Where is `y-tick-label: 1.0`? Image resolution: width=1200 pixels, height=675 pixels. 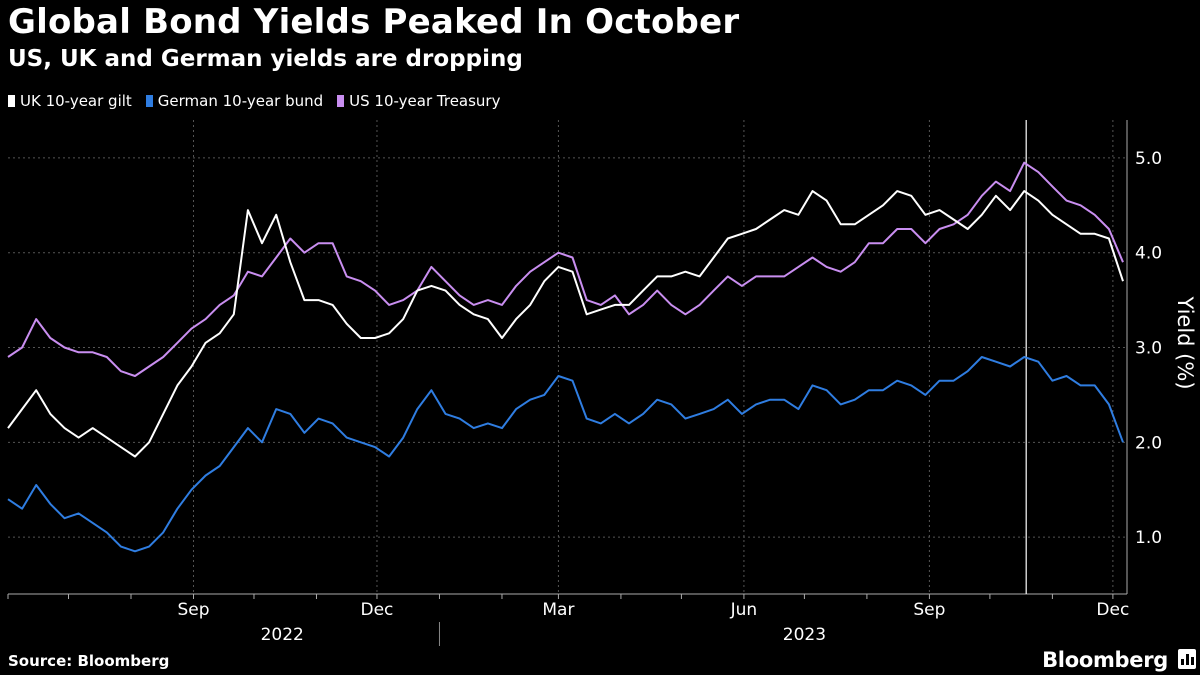
y-tick-label: 1.0 is located at coordinates (1148, 538).